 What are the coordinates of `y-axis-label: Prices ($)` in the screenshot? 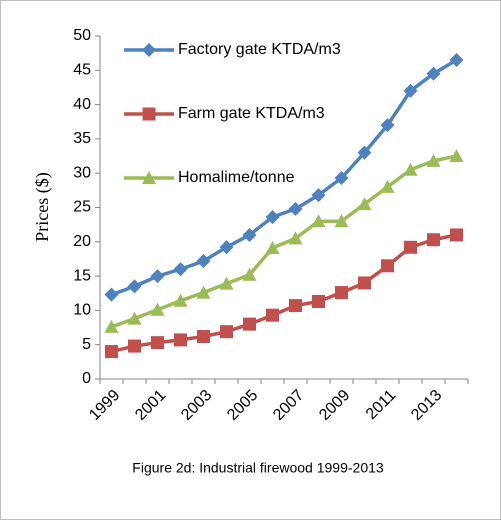 It's located at (42, 206).